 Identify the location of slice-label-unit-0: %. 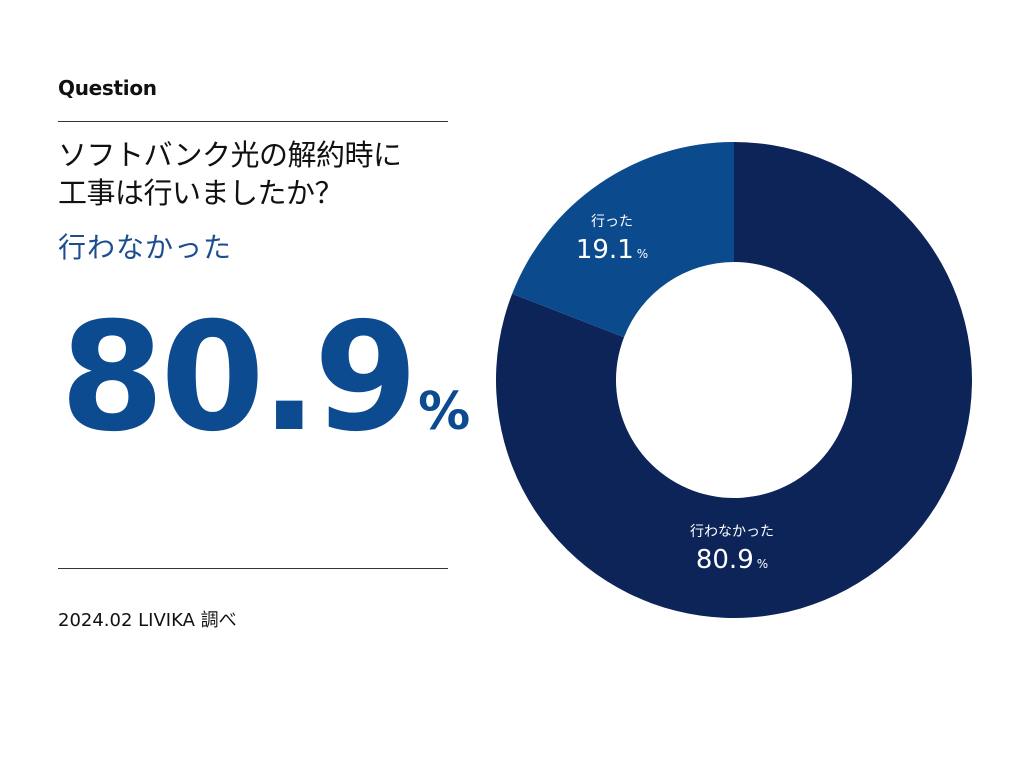
(762, 564).